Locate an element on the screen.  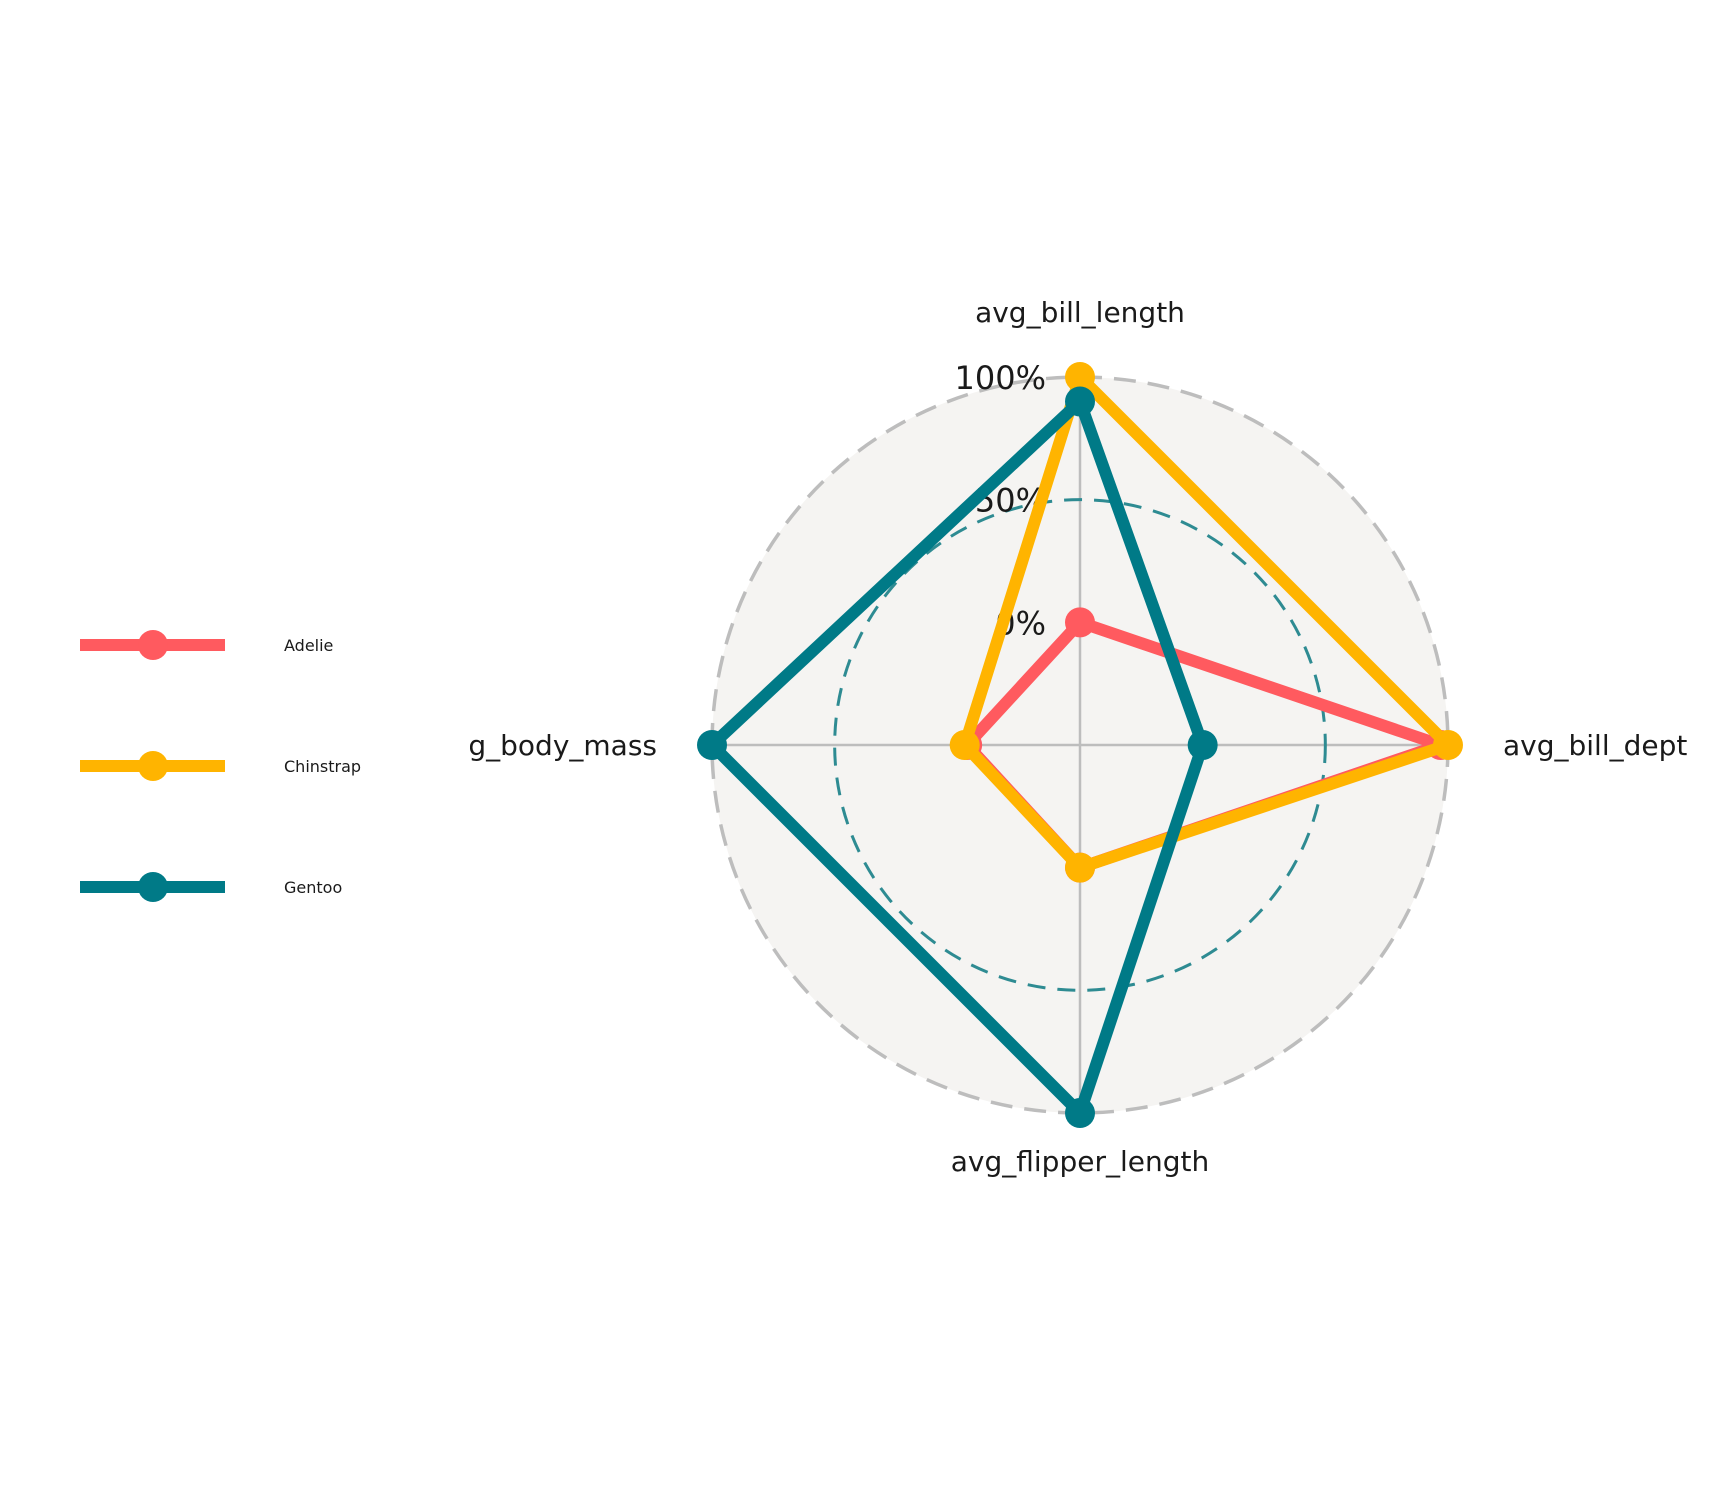
data-point-adelie-avg_bill_length is located at coordinates (1080, 622).